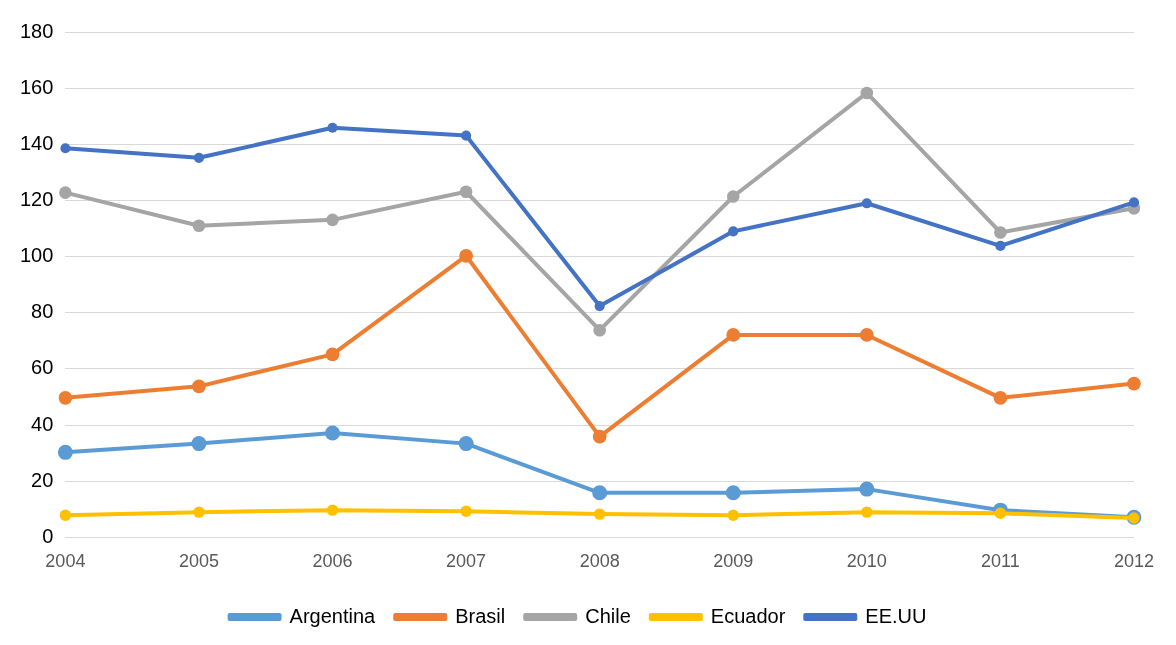 The height and width of the screenshot is (645, 1176). I want to click on legend-label: Chile, so click(608, 615).